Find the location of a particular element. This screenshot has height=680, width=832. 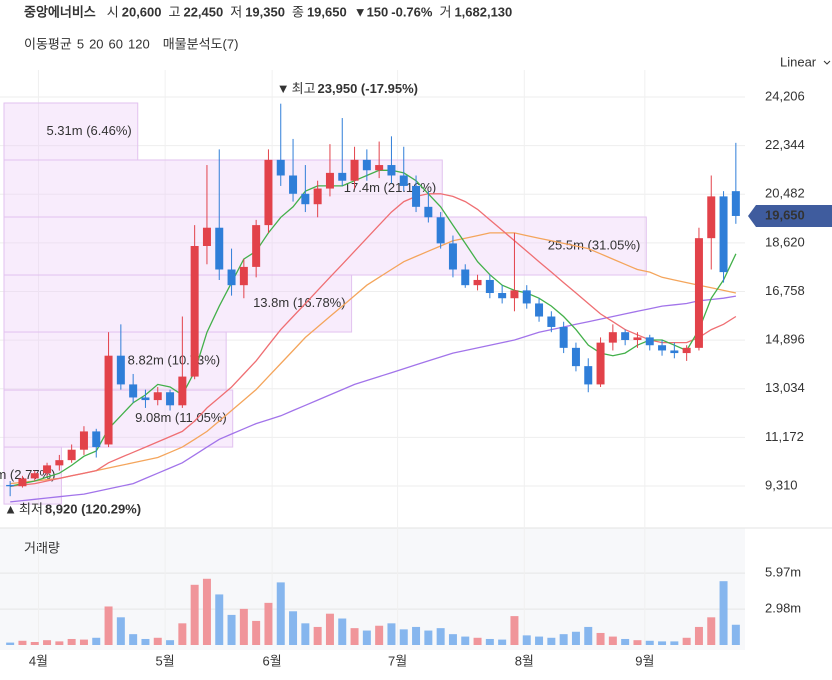

profile-toggle: 매물분석도(7) is located at coordinates (201, 43).